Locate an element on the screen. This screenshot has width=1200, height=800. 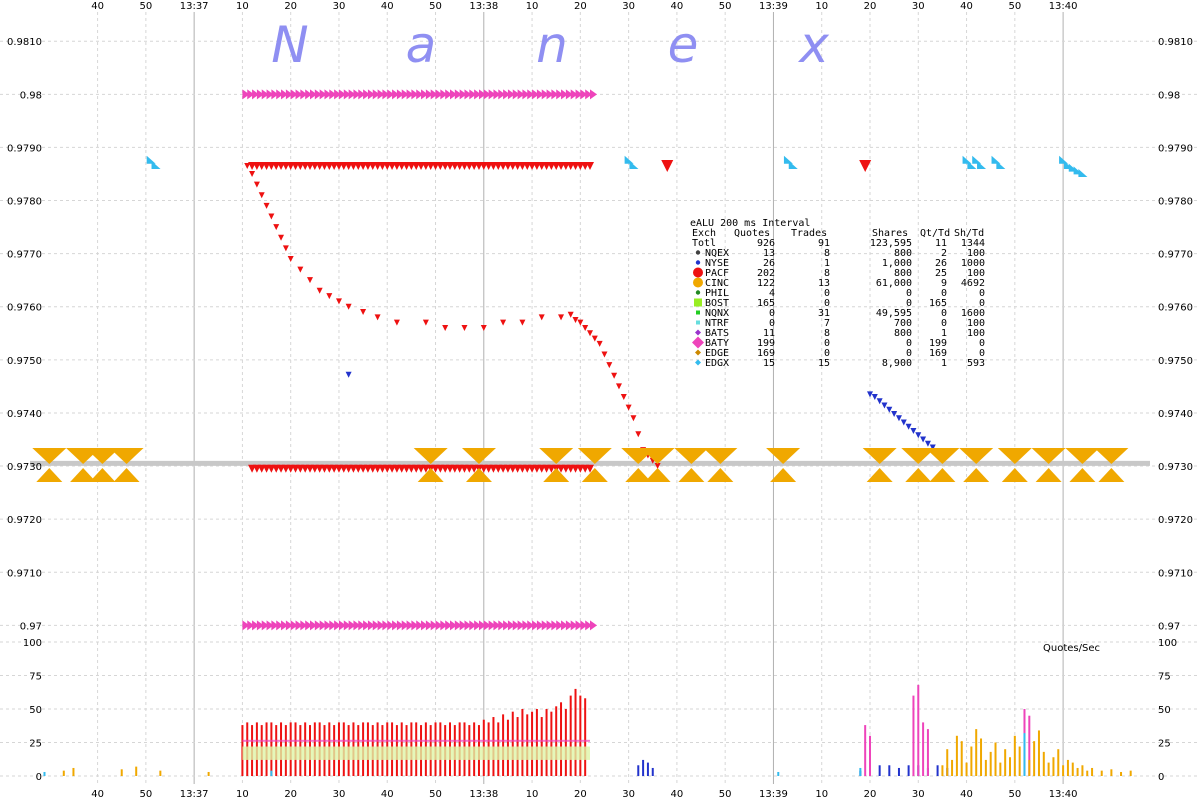
legend-cell: 100 is located at coordinates (976, 333).